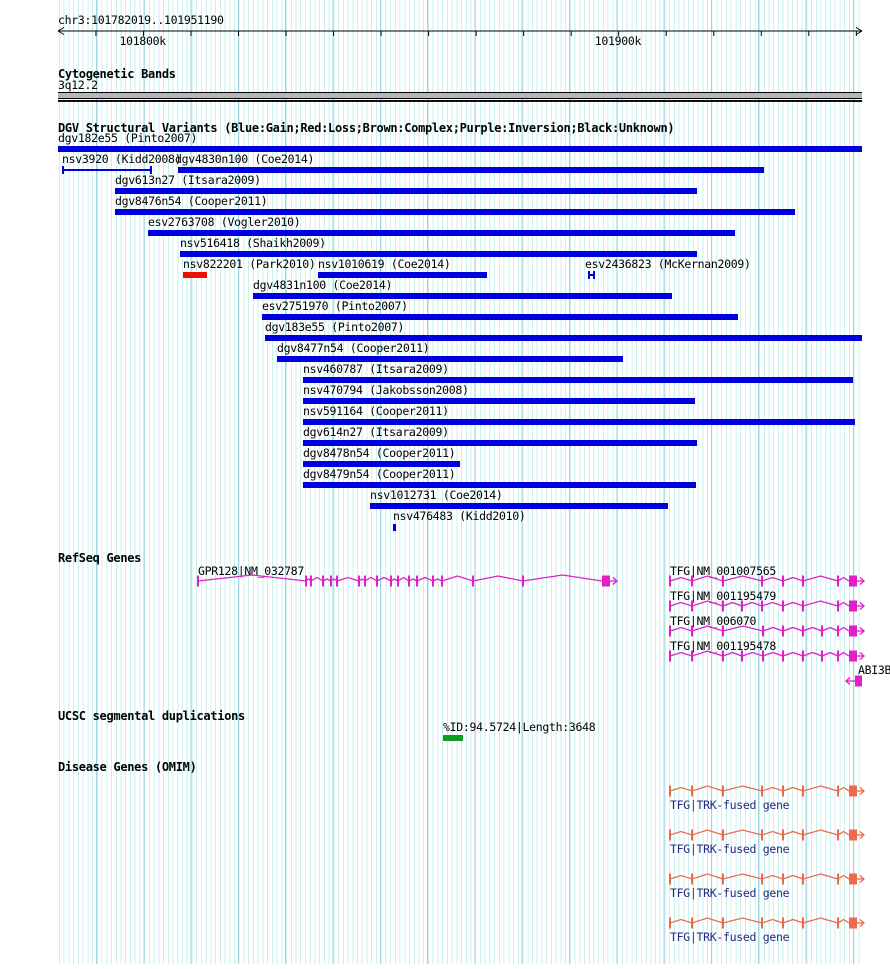 This screenshot has height=969, width=890. Describe the element at coordinates (100, 558) in the screenshot. I see `track-heading-refseq: RefSeq Genes` at that location.